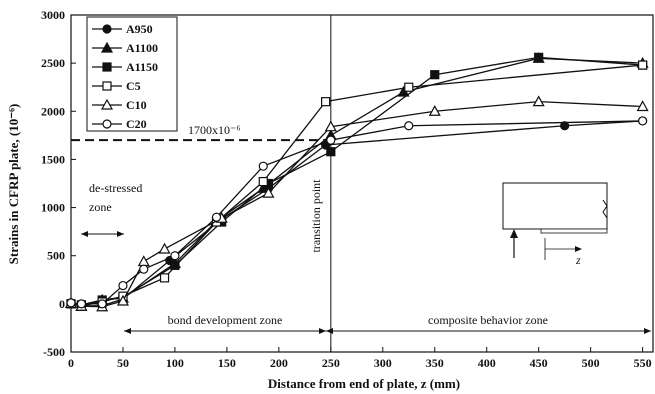 This screenshot has height=394, width=655. I want to click on y-tick-label: 1500, so click(53, 159).